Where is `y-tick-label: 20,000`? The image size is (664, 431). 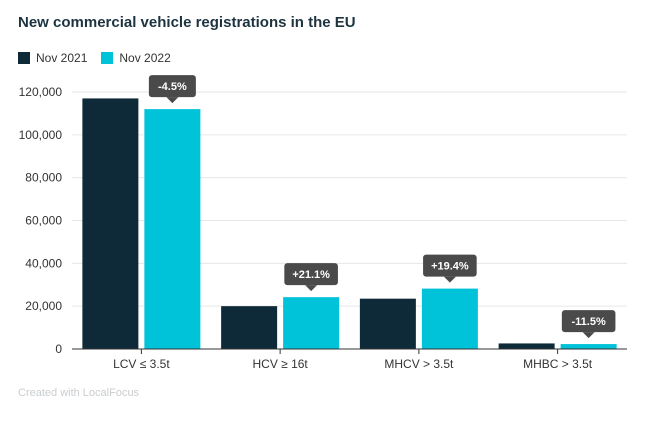 y-tick-label: 20,000 is located at coordinates (43, 306).